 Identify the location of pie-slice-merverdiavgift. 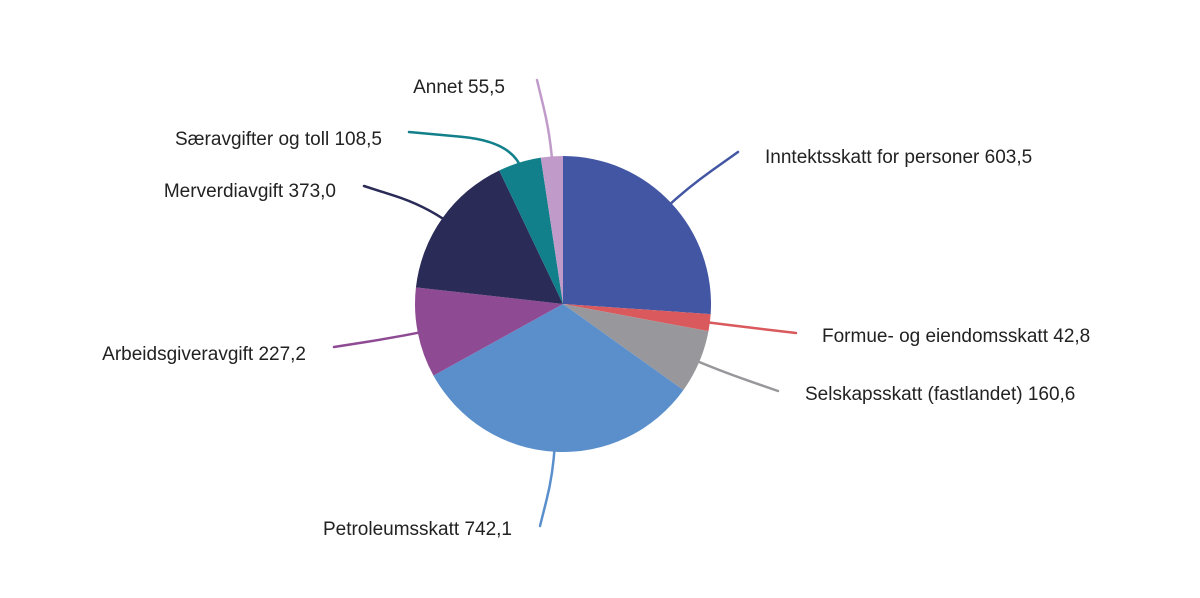
(489, 237).